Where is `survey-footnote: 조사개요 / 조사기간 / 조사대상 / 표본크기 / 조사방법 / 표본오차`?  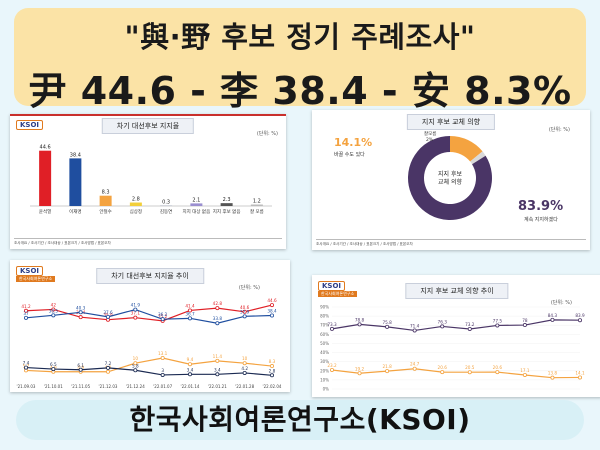 survey-footnote: 조사개요 / 조사기간 / 조사대상 / 표본크기 / 조사방법 / 표본오차 is located at coordinates (148, 242).